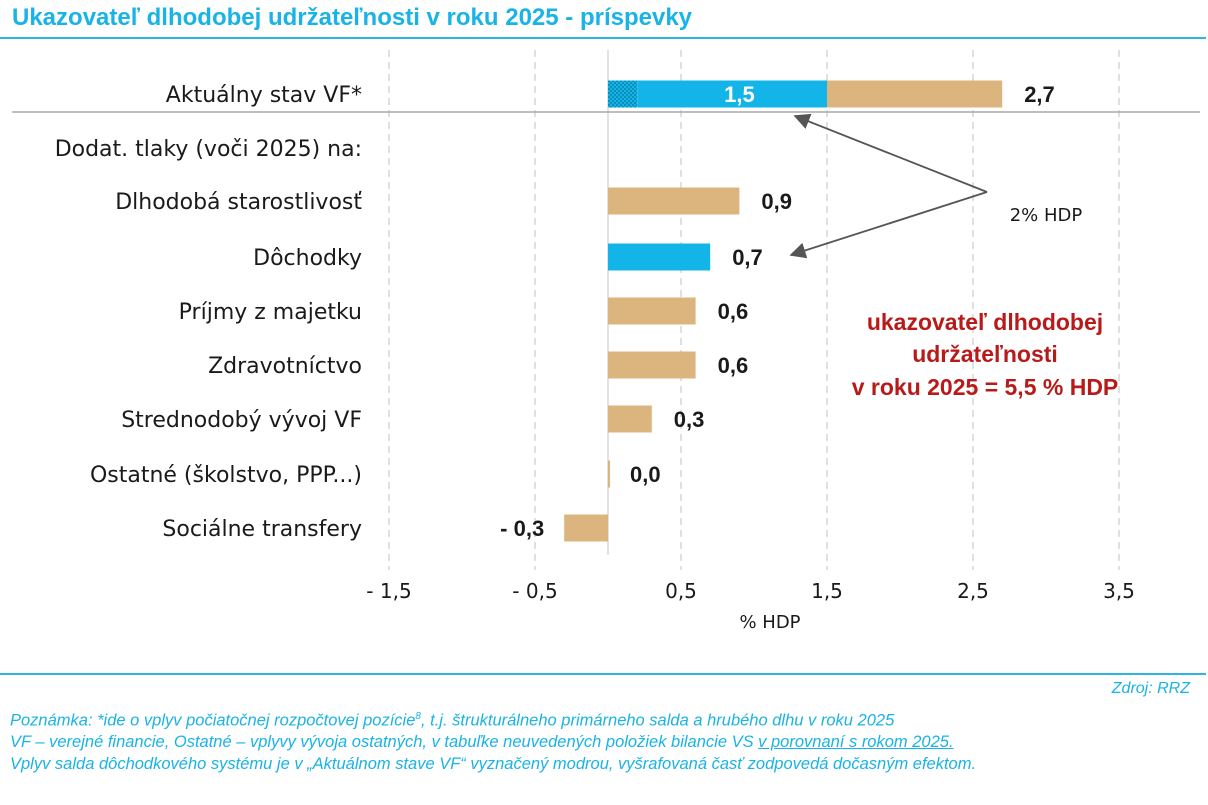 The height and width of the screenshot is (805, 1208). What do you see at coordinates (238, 202) in the screenshot?
I see `category-label-1: Dlhodobá starostlivosť` at bounding box center [238, 202].